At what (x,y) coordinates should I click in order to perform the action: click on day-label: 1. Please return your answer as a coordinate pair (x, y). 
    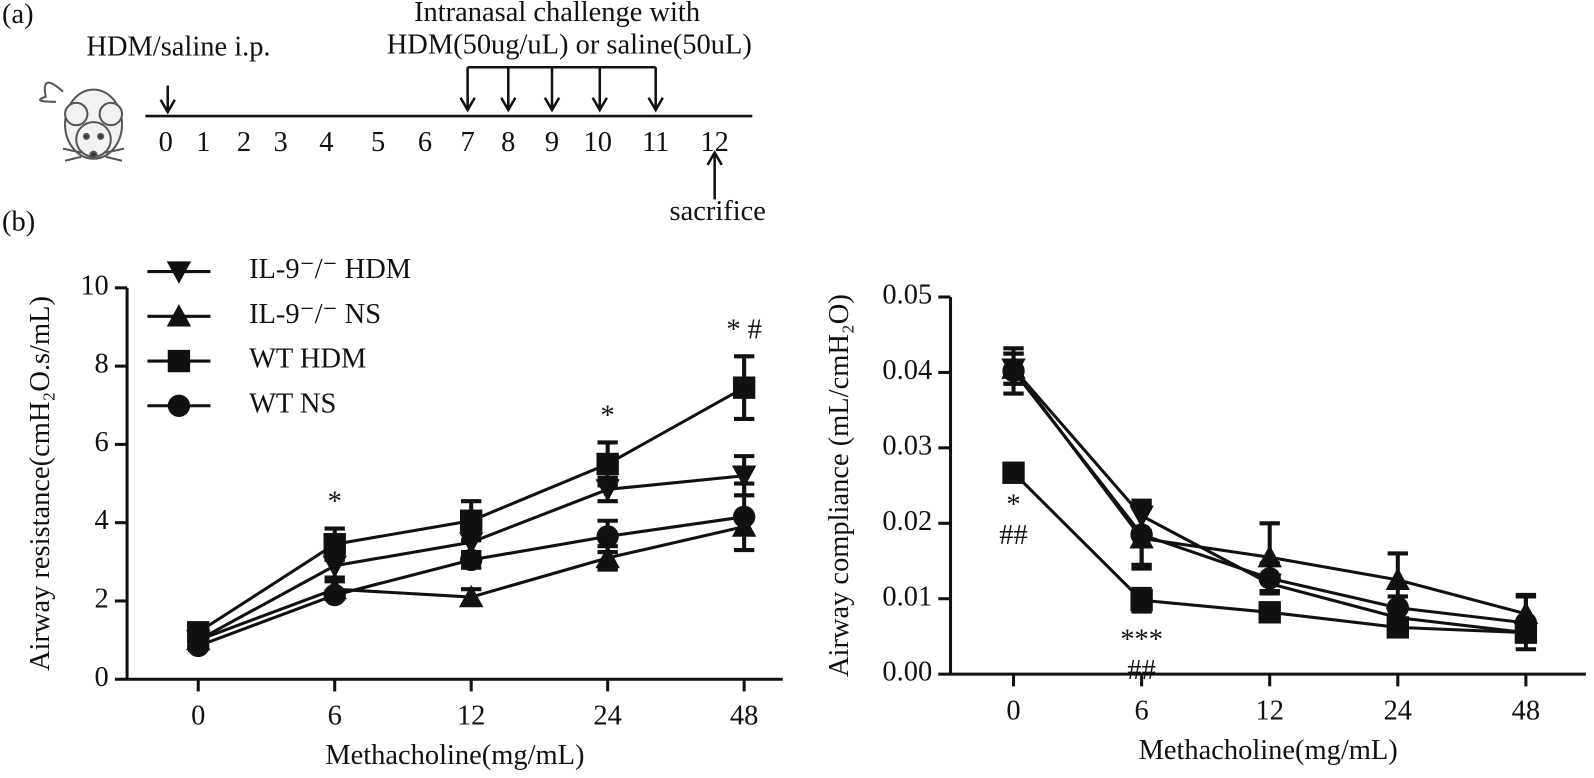
    Looking at the image, I should click on (203, 142).